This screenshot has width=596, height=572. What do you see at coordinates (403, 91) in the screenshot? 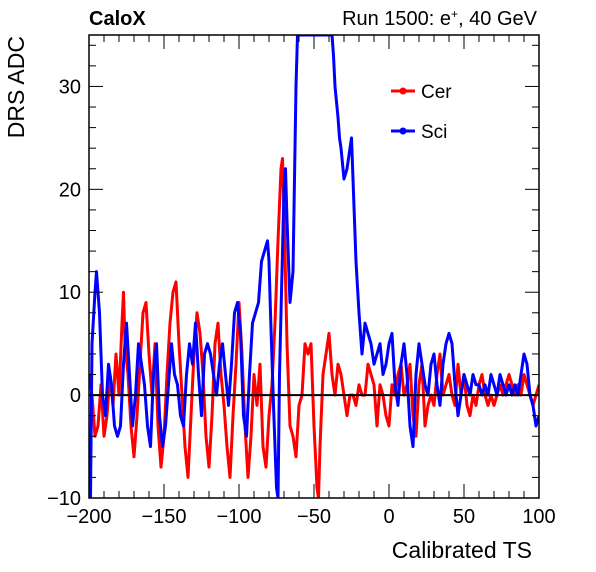
I see `legend-marker-cer` at bounding box center [403, 91].